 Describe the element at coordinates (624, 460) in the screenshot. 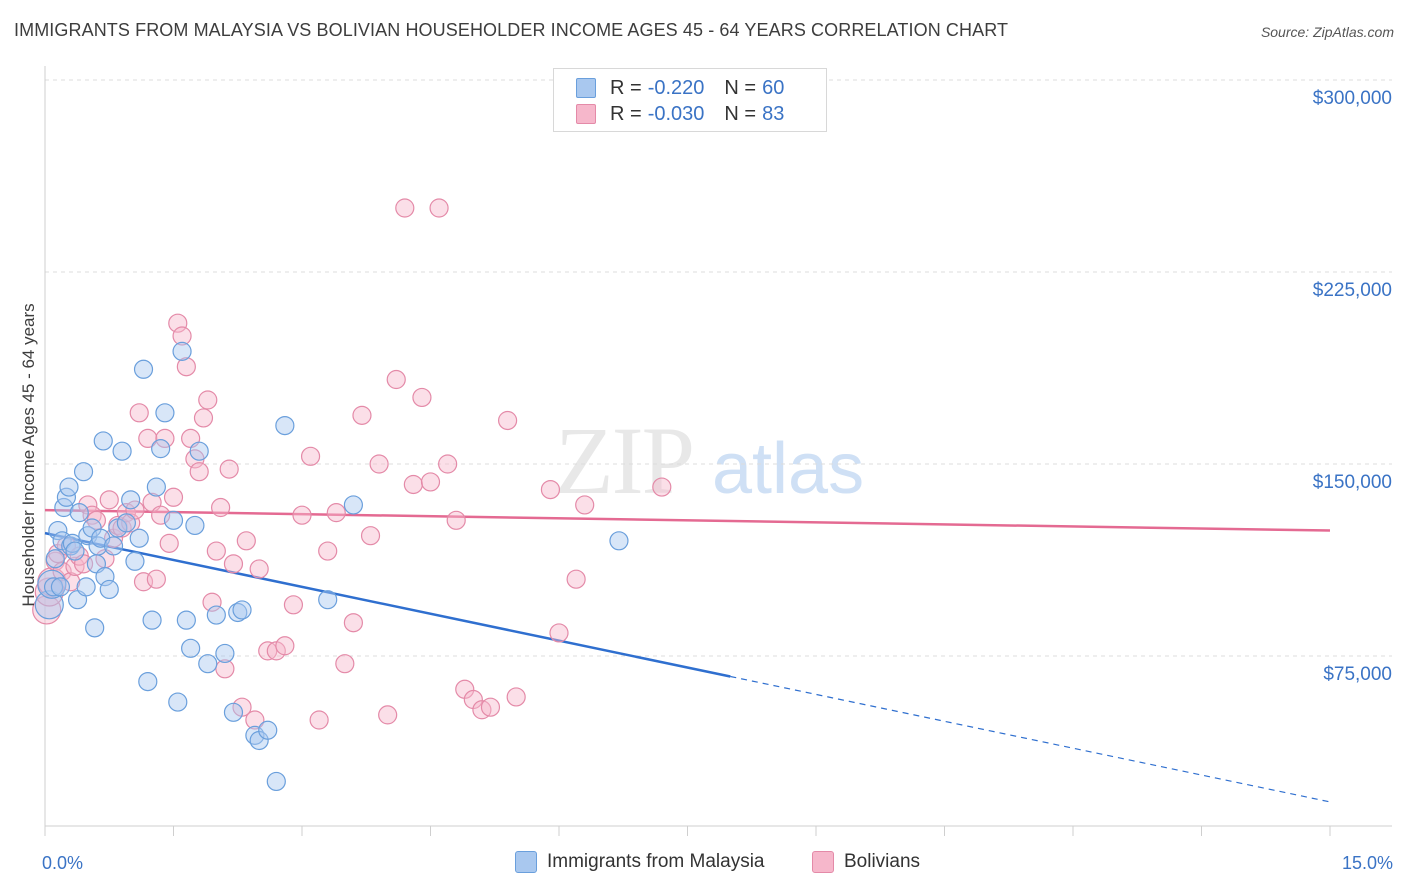

I see `watermark-zip: ZIP` at that location.